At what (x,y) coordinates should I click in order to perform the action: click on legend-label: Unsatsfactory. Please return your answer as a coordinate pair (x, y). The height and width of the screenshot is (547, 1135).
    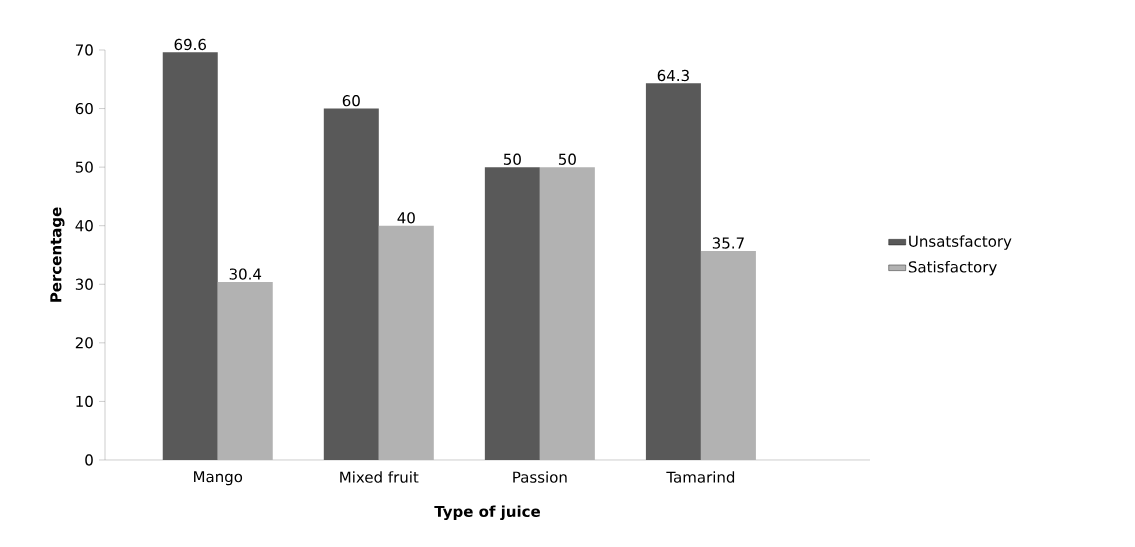
    Looking at the image, I should click on (960, 242).